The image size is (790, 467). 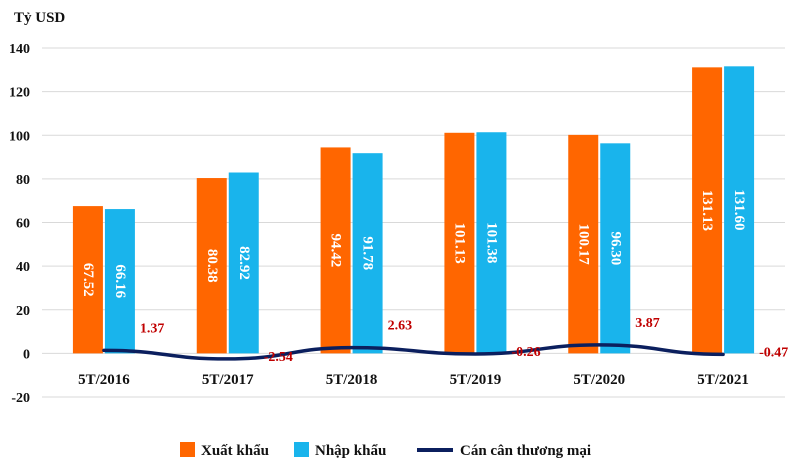 What do you see at coordinates (350, 451) in the screenshot?
I see `legend-label-nhap-khau: Nhập khẩu` at bounding box center [350, 451].